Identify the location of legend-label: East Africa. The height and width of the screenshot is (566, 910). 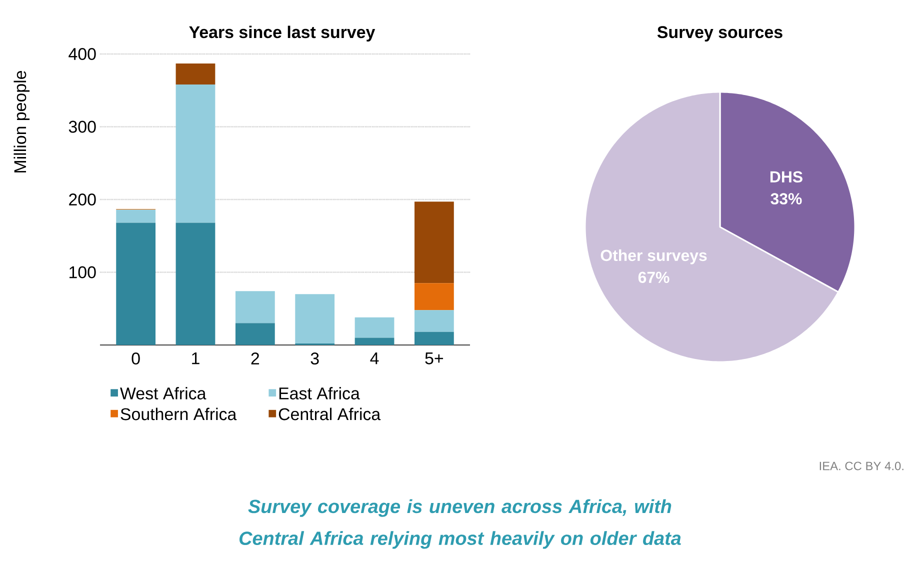
(319, 393).